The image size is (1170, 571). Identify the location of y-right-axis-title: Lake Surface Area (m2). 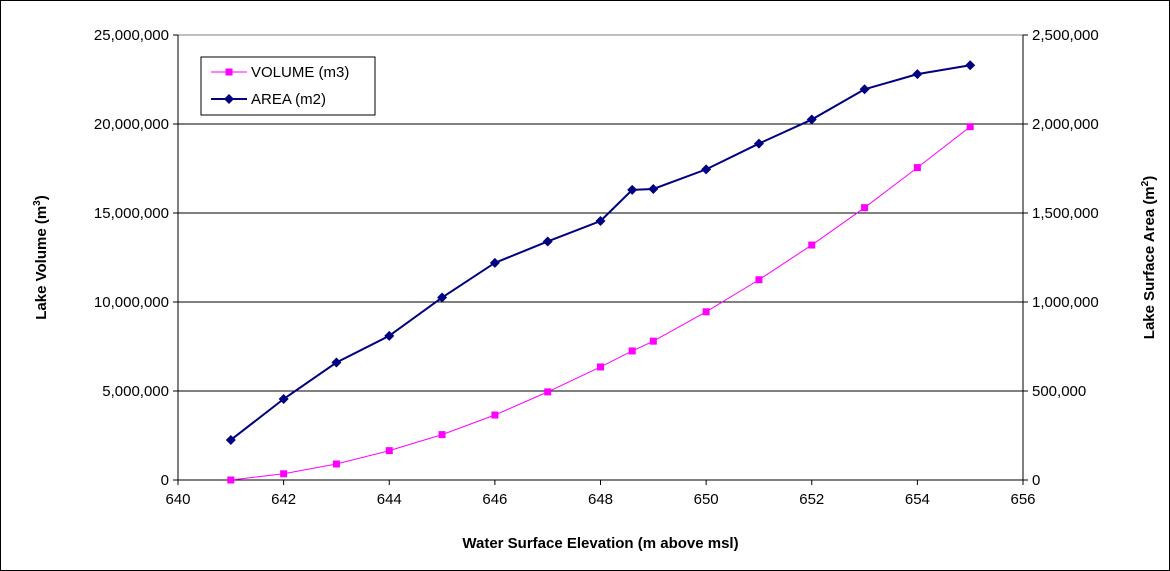
(1149, 257).